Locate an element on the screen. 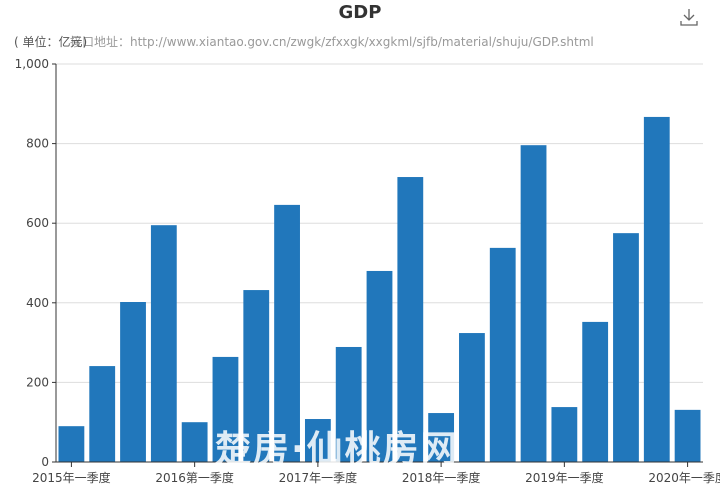 This screenshot has width=720, height=495. y-tick-label: 200 is located at coordinates (37, 382).